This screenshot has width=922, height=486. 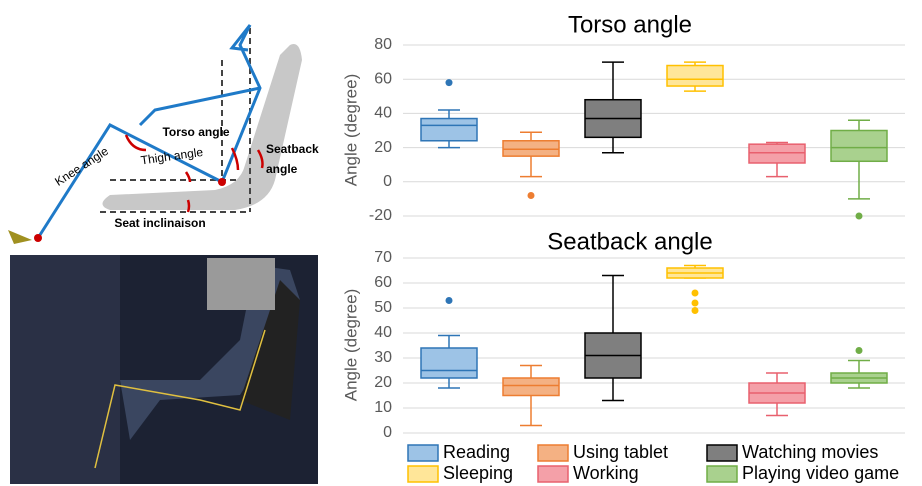 What do you see at coordinates (478, 473) in the screenshot?
I see `legend-label: Sleeping` at bounding box center [478, 473].